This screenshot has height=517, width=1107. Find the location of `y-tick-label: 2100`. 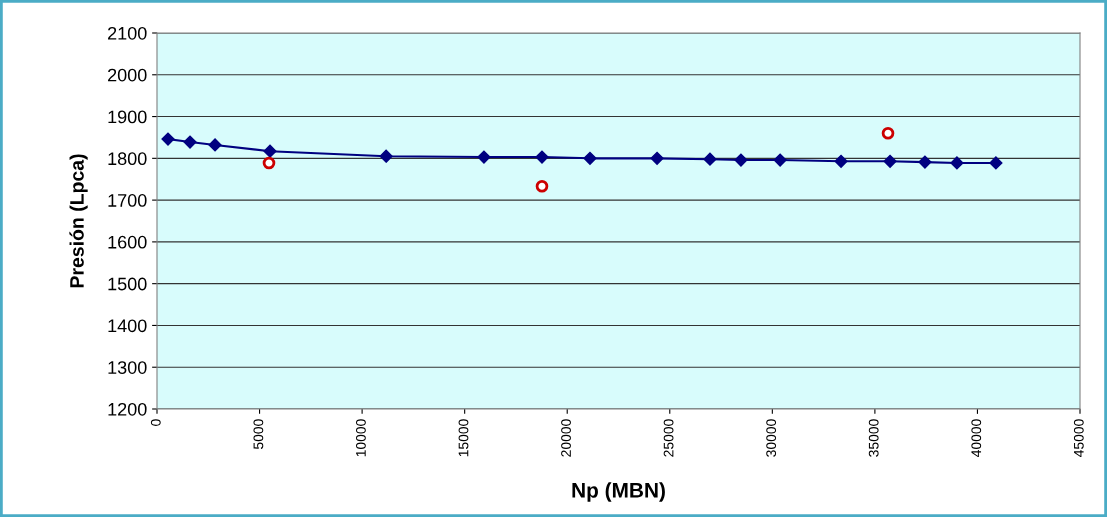

y-tick-label: 2100 is located at coordinates (127, 33).